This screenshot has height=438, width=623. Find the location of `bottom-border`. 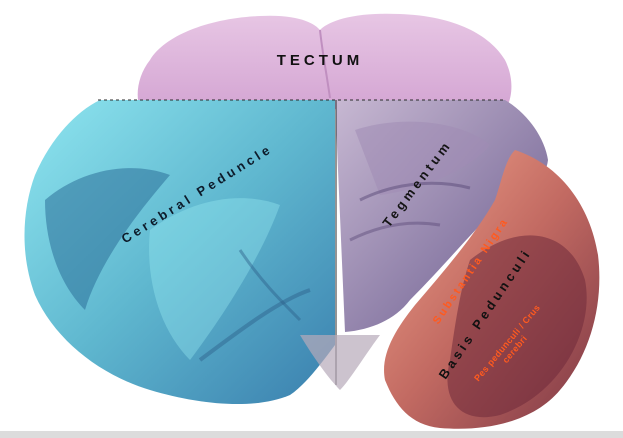

bottom-border is located at coordinates (311, 434).